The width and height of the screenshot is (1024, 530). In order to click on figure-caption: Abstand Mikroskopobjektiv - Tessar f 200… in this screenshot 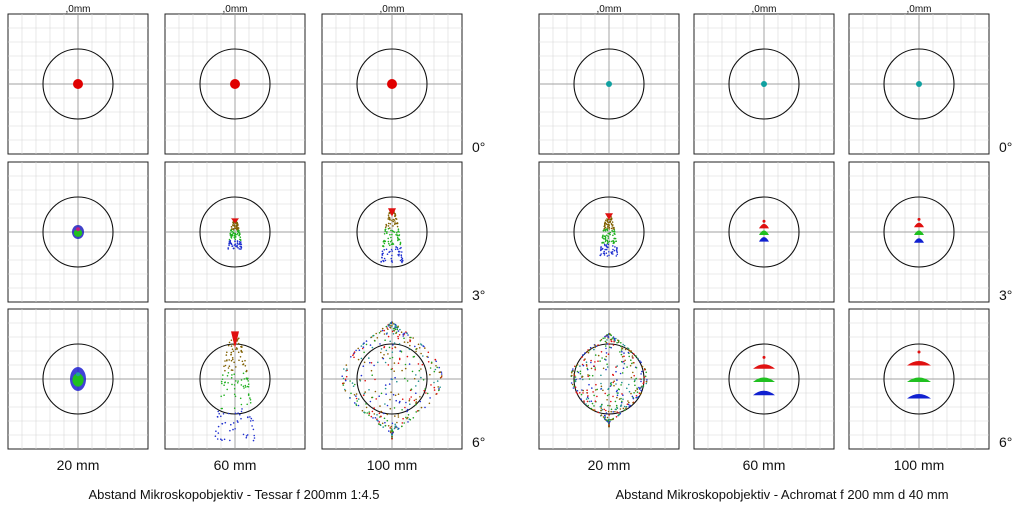, I will do `click(234, 494)`.